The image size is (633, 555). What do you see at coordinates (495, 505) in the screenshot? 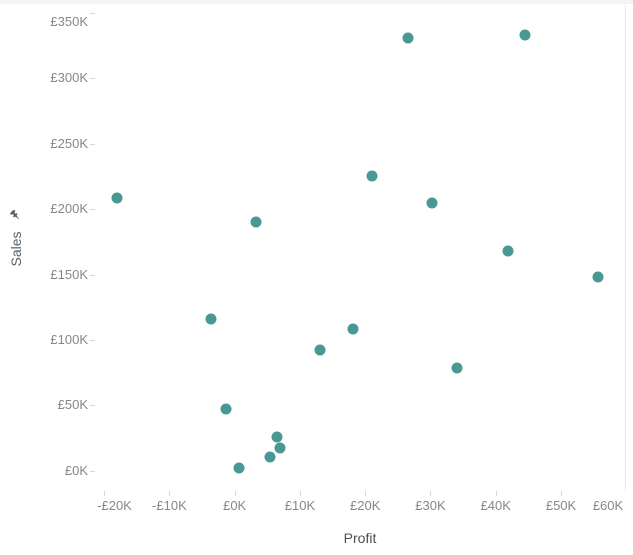
I see `x-axis-tick-label: £40K` at bounding box center [495, 505].